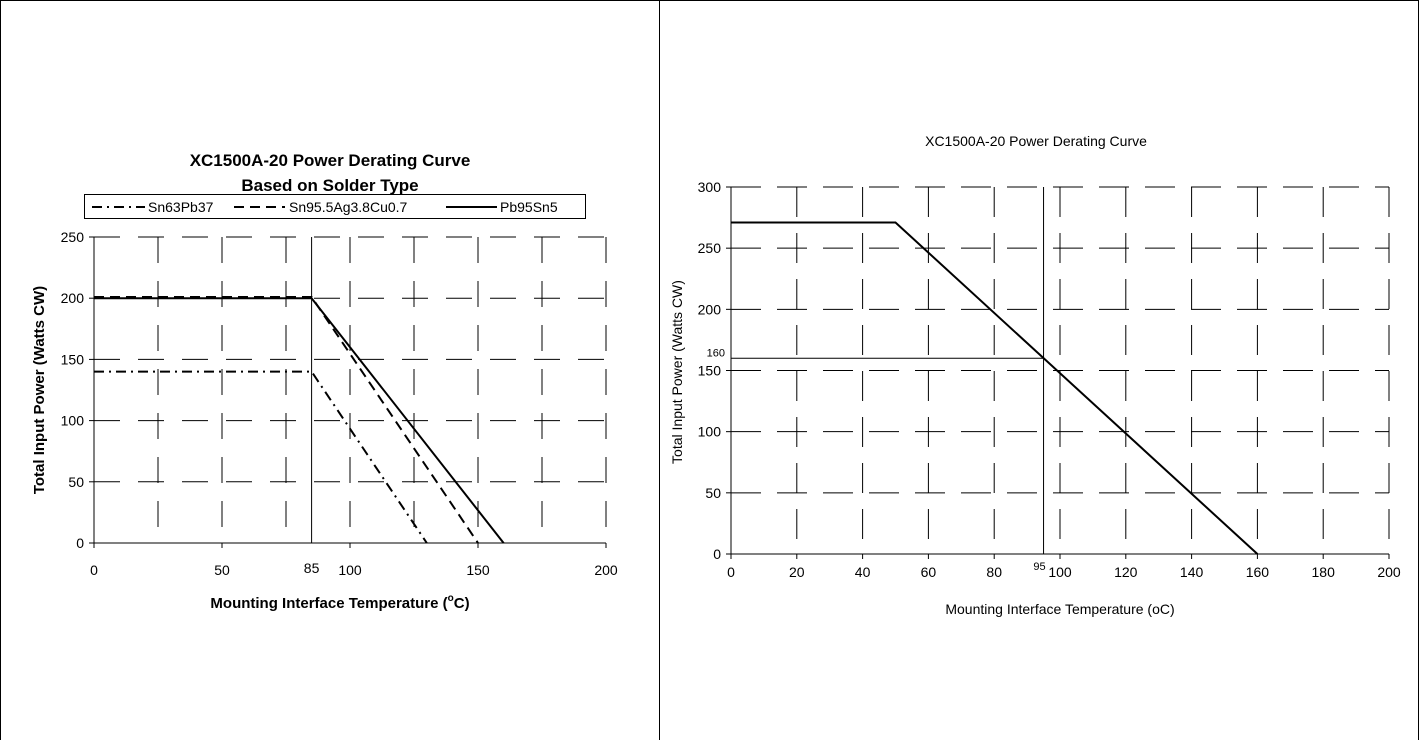 The image size is (1419, 740). I want to click on x-tick-label: 140, so click(1192, 572).